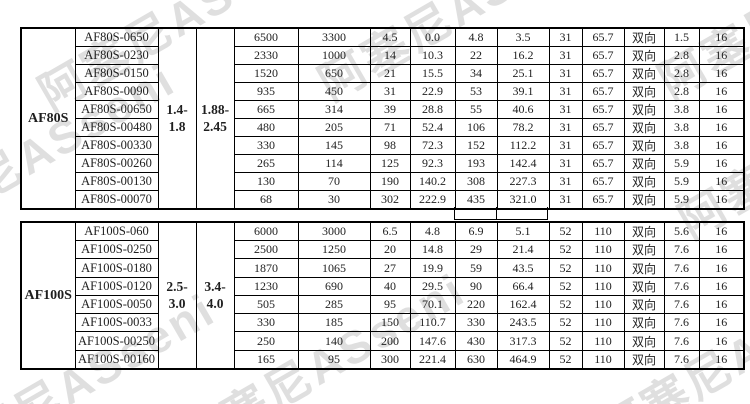 The height and width of the screenshot is (404, 750). What do you see at coordinates (432, 341) in the screenshot?
I see `value-cell: 147.6` at bounding box center [432, 341].